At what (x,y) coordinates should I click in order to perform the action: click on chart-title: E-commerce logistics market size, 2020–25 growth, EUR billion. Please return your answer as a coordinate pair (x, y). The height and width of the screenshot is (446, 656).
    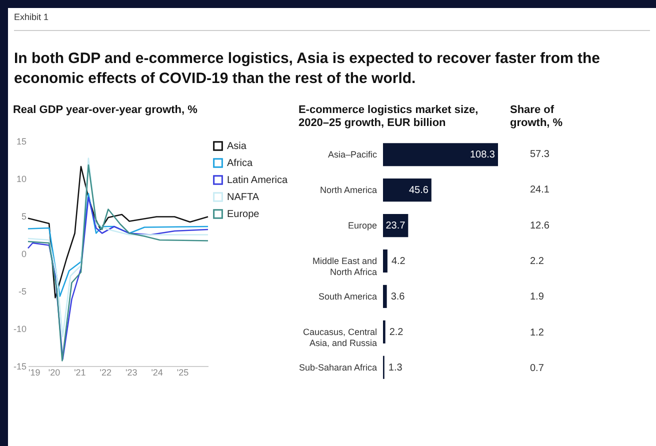
    Looking at the image, I should click on (388, 116).